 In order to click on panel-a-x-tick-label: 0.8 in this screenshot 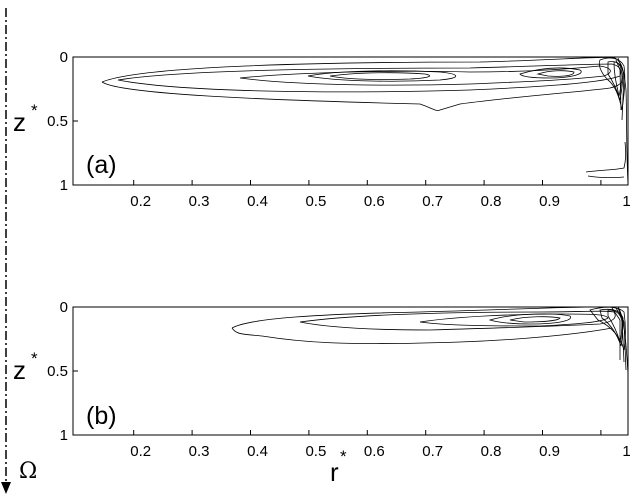, I will do `click(491, 201)`.